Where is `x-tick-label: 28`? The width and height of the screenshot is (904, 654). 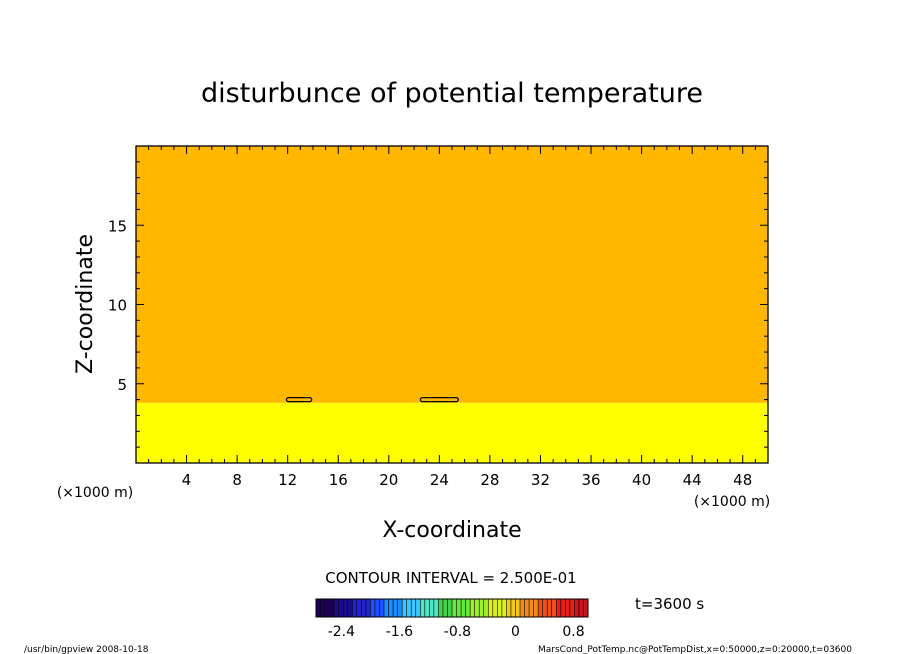
x-tick-label: 28 is located at coordinates (489, 480).